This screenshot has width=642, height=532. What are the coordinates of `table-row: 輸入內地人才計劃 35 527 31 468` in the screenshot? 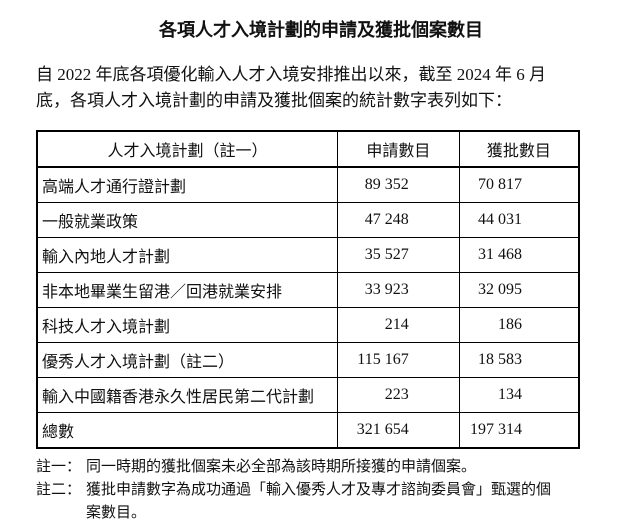 It's located at (308, 255).